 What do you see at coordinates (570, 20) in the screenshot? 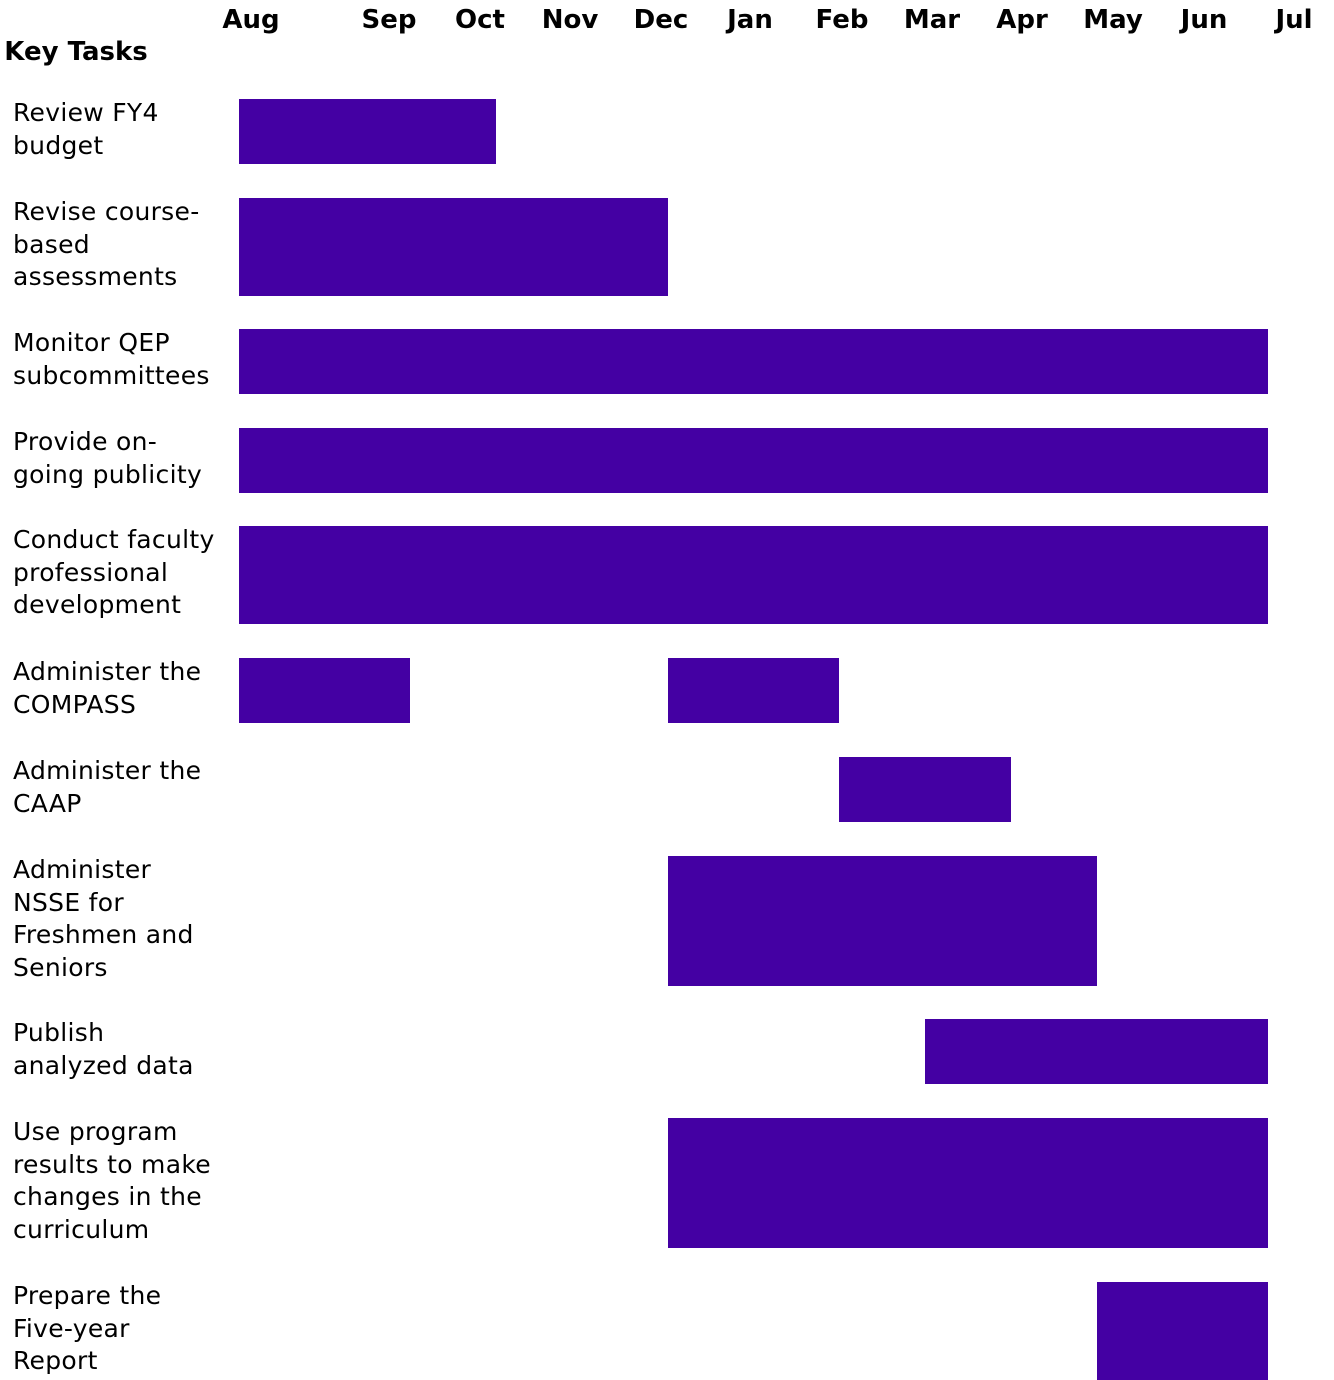
I see `month-label-nov: Nov` at bounding box center [570, 20].